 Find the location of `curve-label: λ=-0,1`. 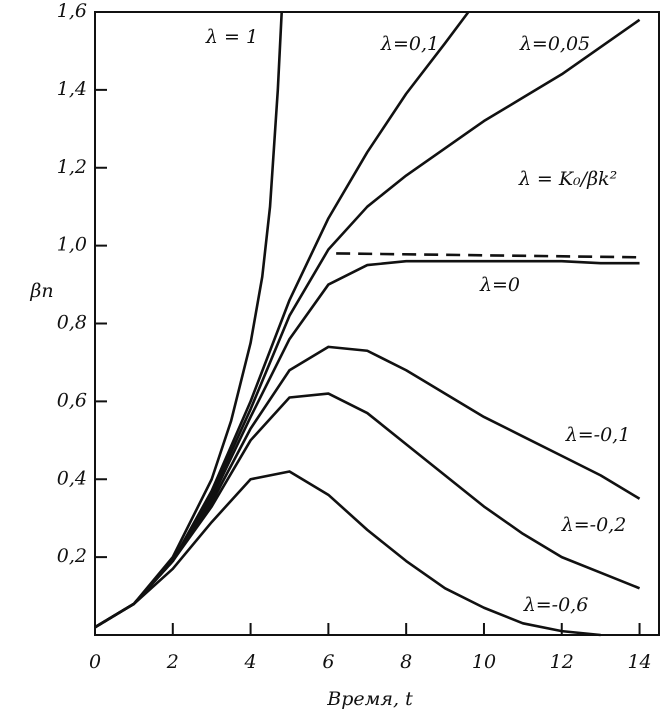

curve-label: λ=-0,1 is located at coordinates (598, 435).